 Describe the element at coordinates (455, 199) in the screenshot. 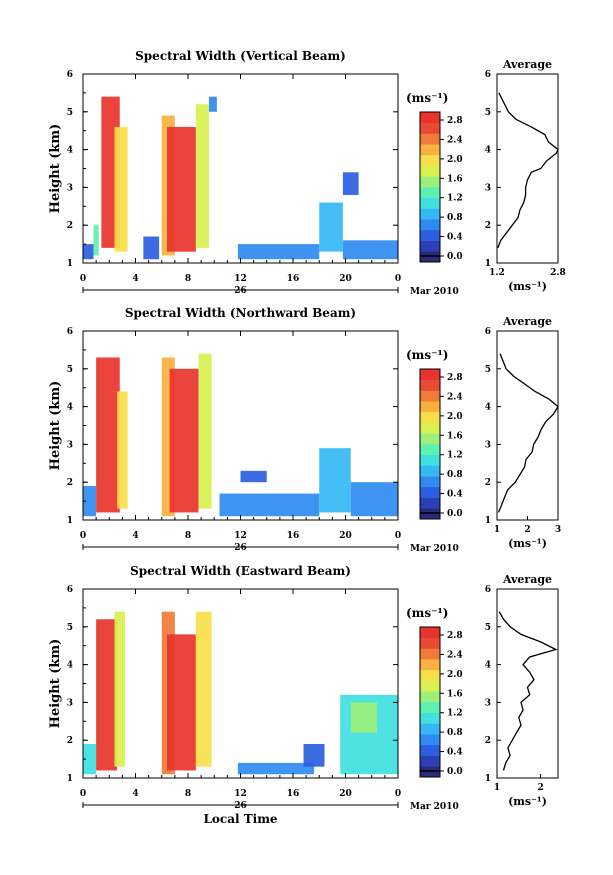

I see `colorbar-tick-label: 1.2` at that location.